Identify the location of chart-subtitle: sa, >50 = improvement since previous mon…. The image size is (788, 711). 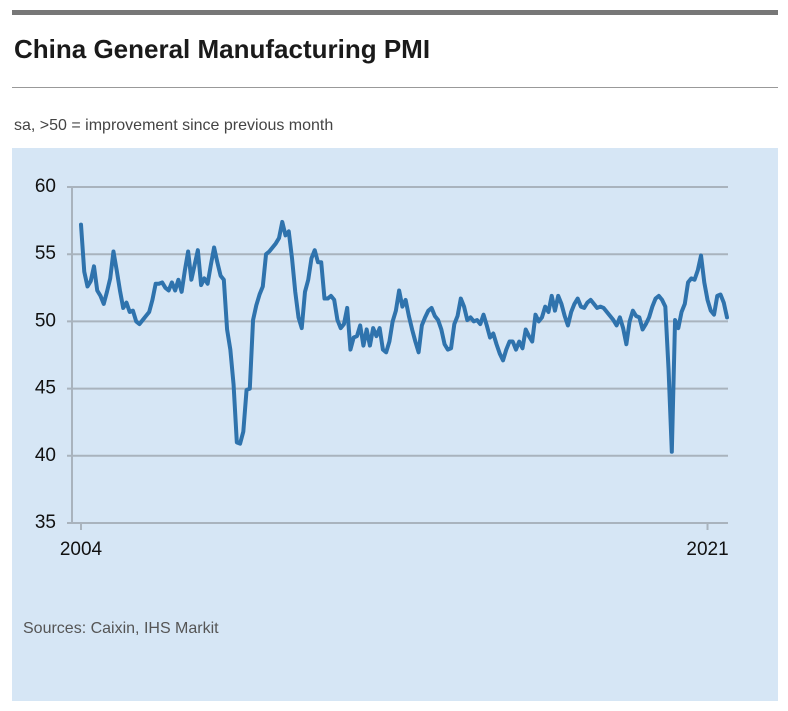
(173, 125).